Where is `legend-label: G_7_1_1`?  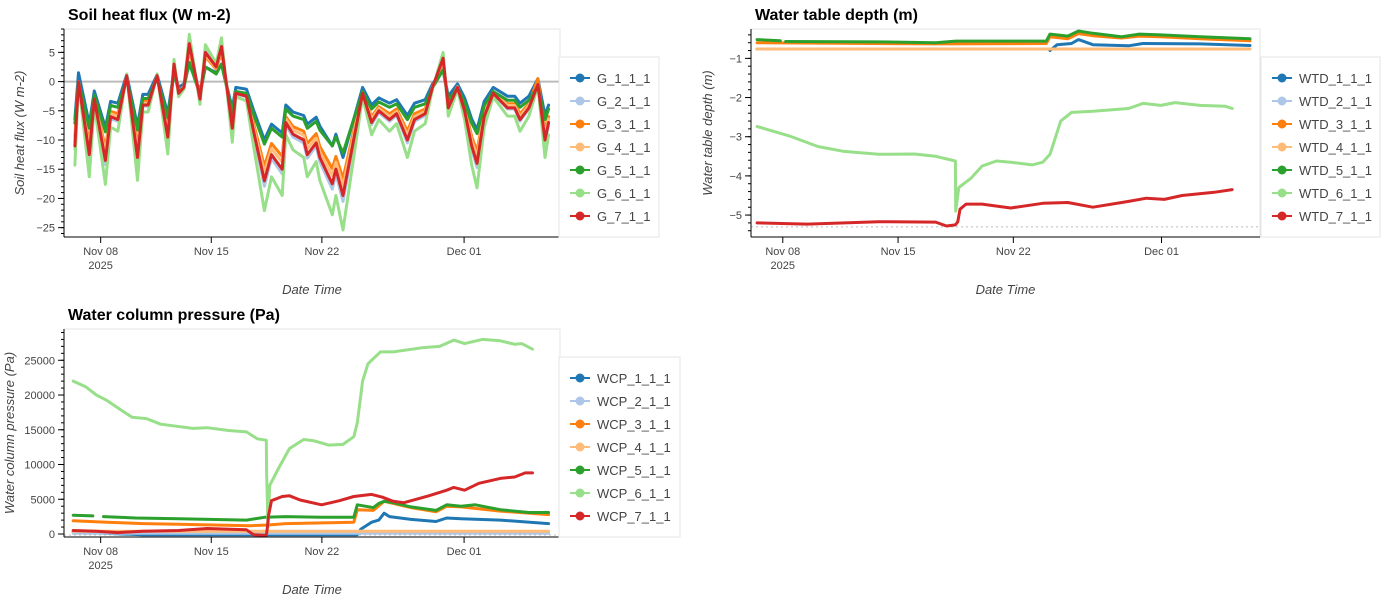 legend-label: G_7_1_1 is located at coordinates (624, 216).